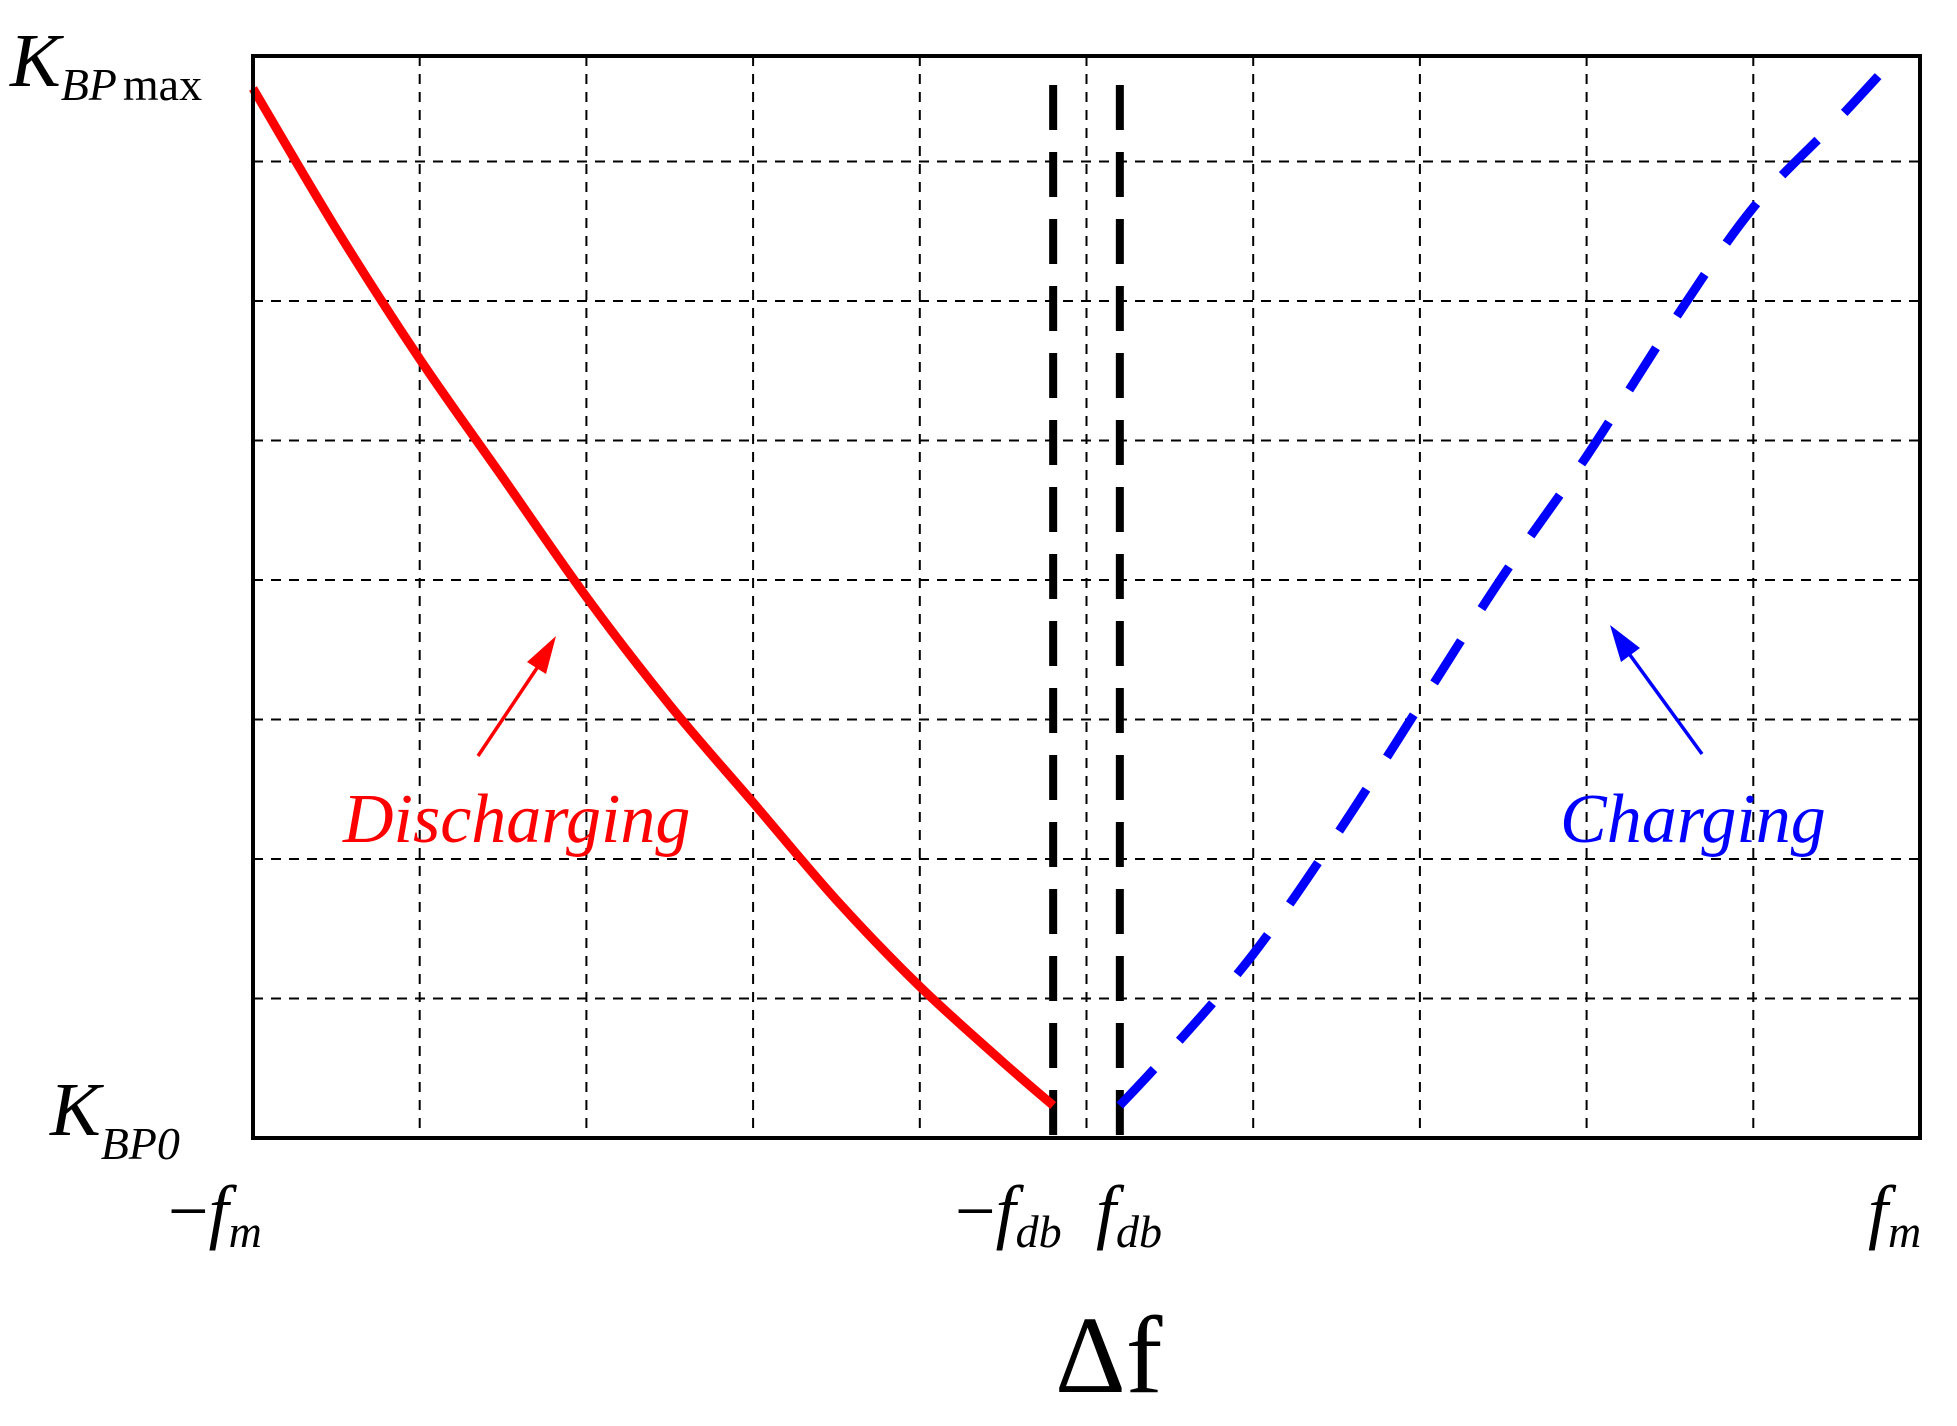 This screenshot has height=1426, width=1957. What do you see at coordinates (1008, 1214) in the screenshot?
I see `x-tick-label-neg-fdb: −fdb` at bounding box center [1008, 1214].